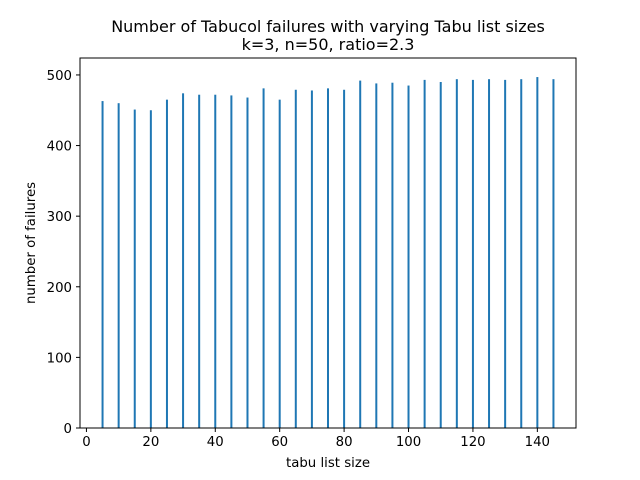 Image resolution: width=640 pixels, height=480 pixels. What do you see at coordinates (150, 442) in the screenshot?
I see `x-tick-label: 20` at bounding box center [150, 442].